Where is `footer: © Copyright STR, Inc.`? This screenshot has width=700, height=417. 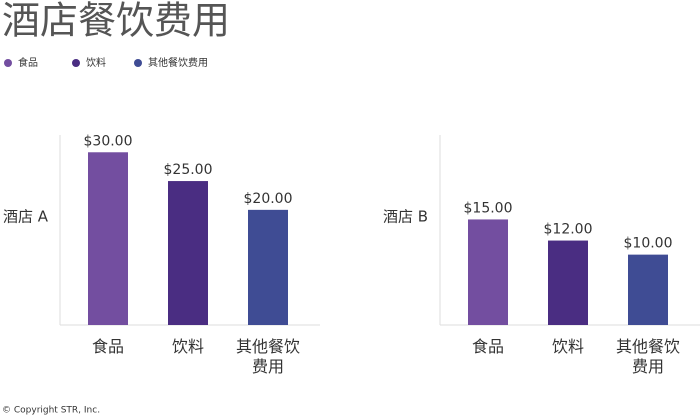 footer: © Copyright STR, Inc. is located at coordinates (51, 411).